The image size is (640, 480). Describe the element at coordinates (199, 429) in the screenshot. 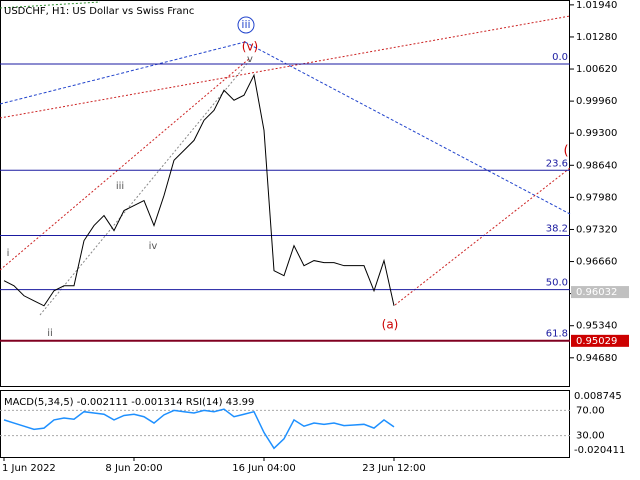

I see `rsi-line` at that location.